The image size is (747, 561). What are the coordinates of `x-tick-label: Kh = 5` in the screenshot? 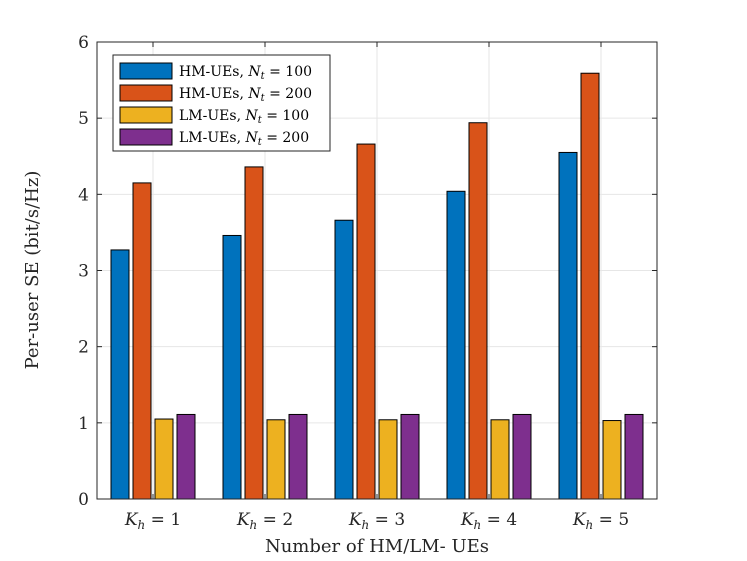 It's located at (600, 521).